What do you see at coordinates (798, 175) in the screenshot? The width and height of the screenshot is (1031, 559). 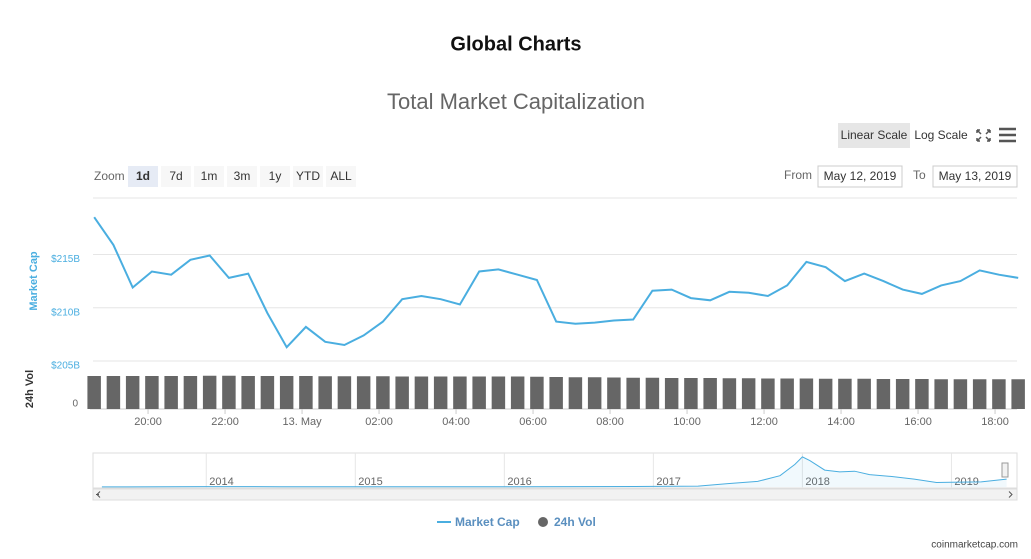 I see `from-label: From` at bounding box center [798, 175].